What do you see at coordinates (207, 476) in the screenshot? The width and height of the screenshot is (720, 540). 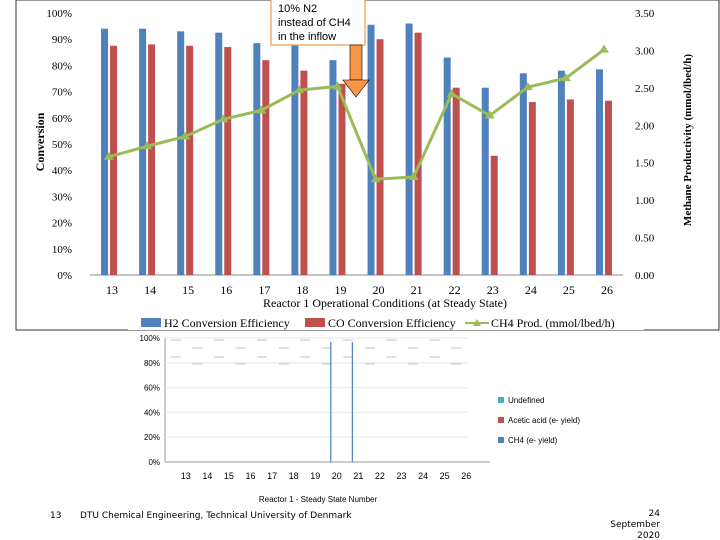 I see `bottom-x-tick-label: 14` at bounding box center [207, 476].